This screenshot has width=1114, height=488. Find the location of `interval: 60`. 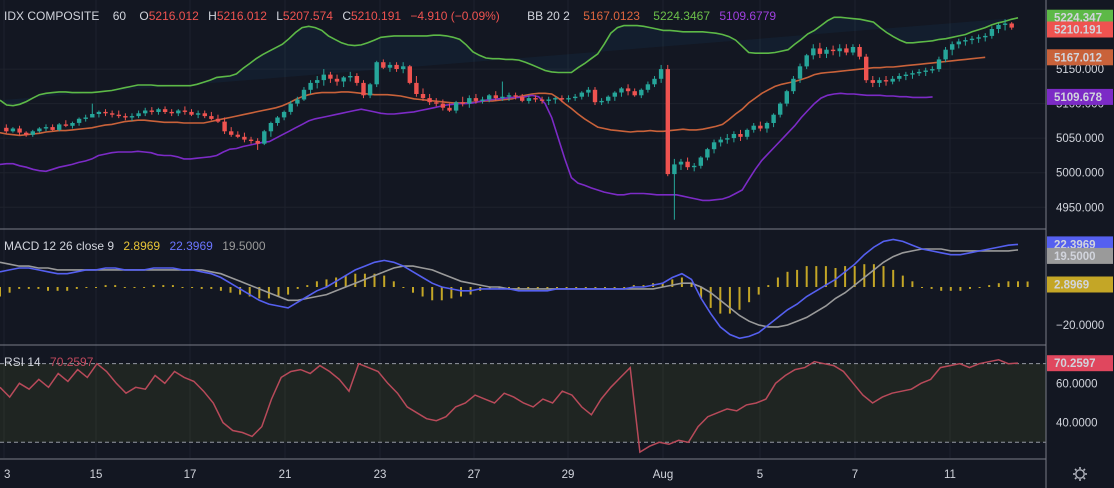

interval: 60 is located at coordinates (120, 16).